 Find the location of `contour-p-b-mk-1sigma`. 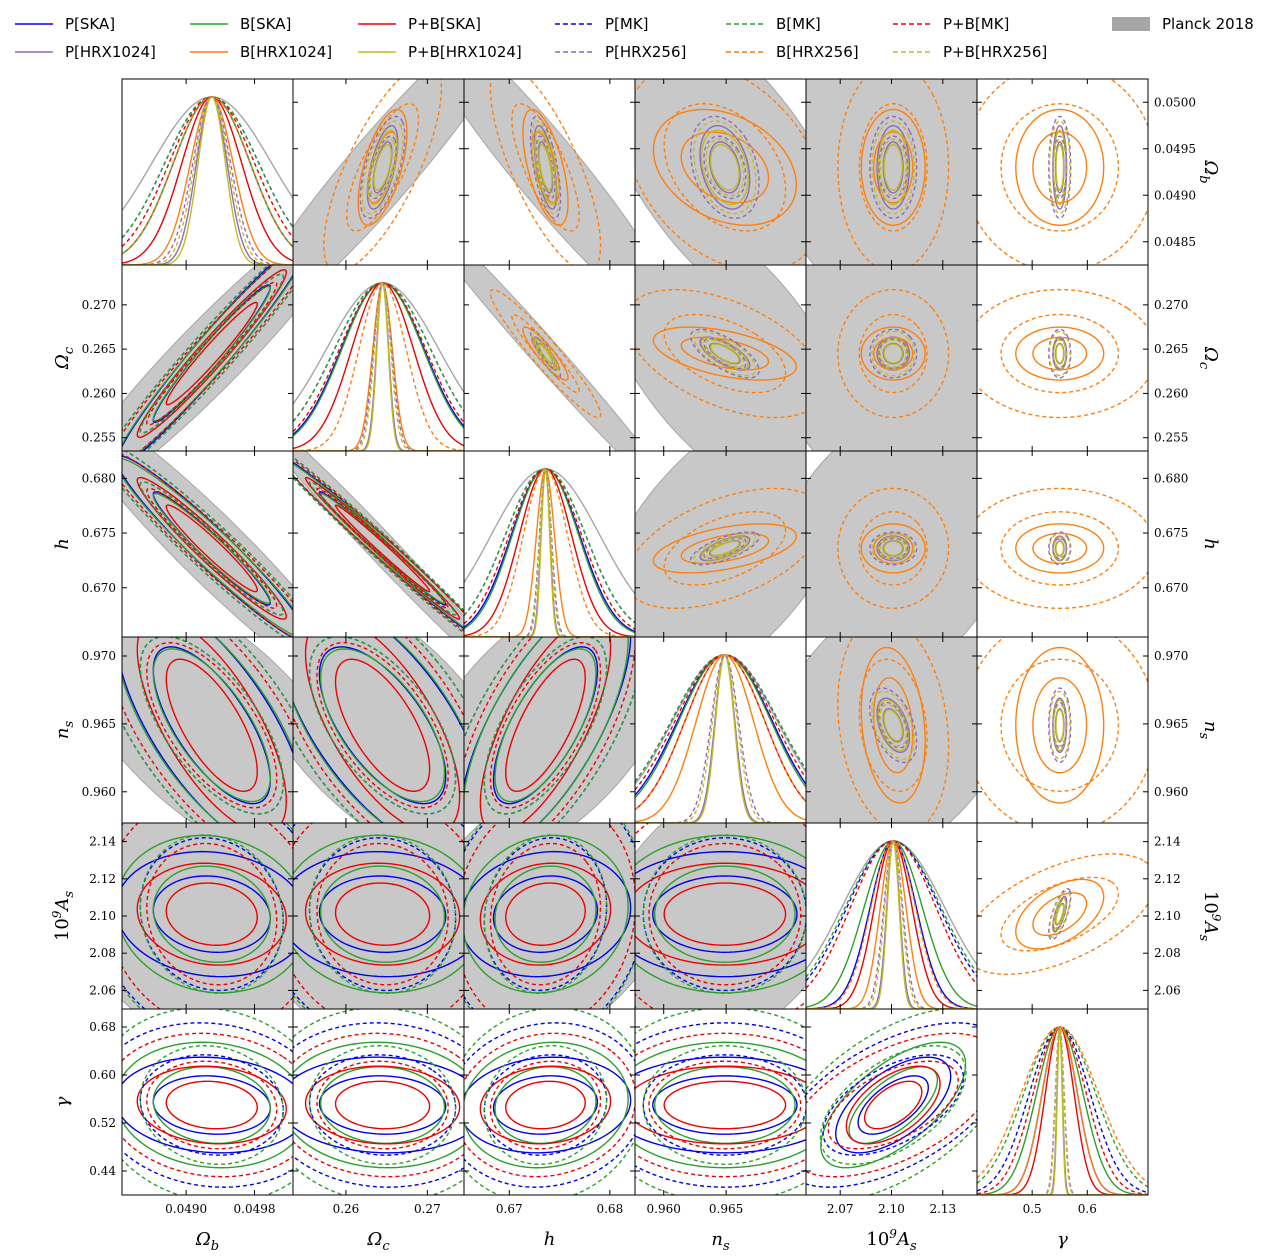

contour-p-b-mk-1sigma is located at coordinates (212, 548).